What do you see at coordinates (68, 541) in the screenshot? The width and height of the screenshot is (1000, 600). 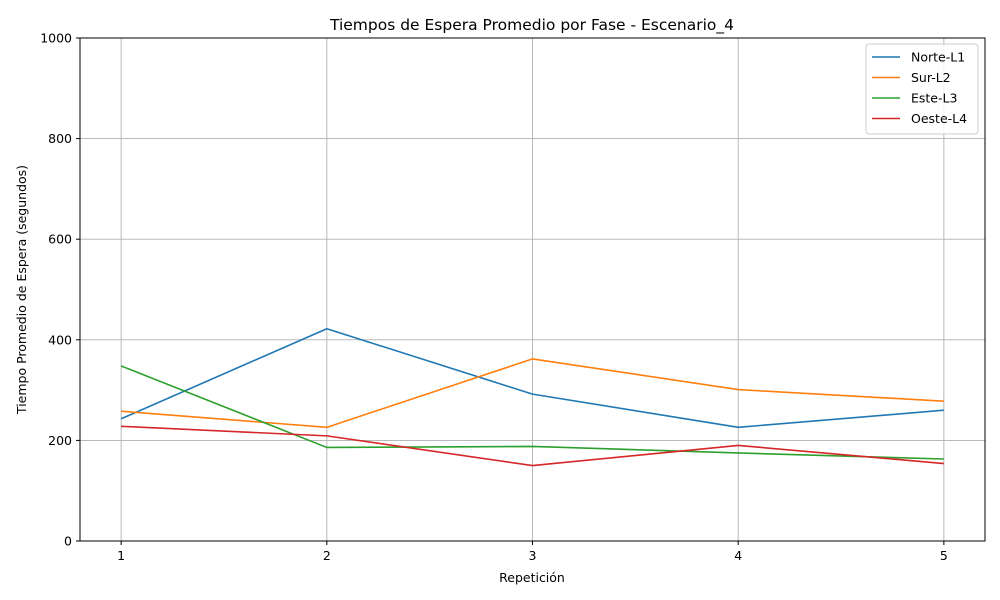 I see `y-tick-label: 0` at bounding box center [68, 541].